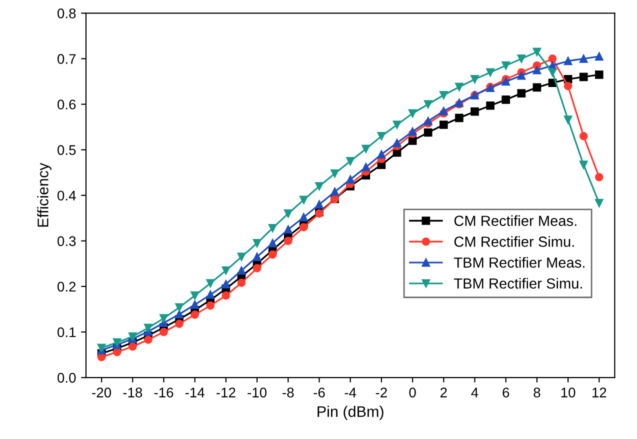  I want to click on x-tick-label: 2, so click(443, 393).